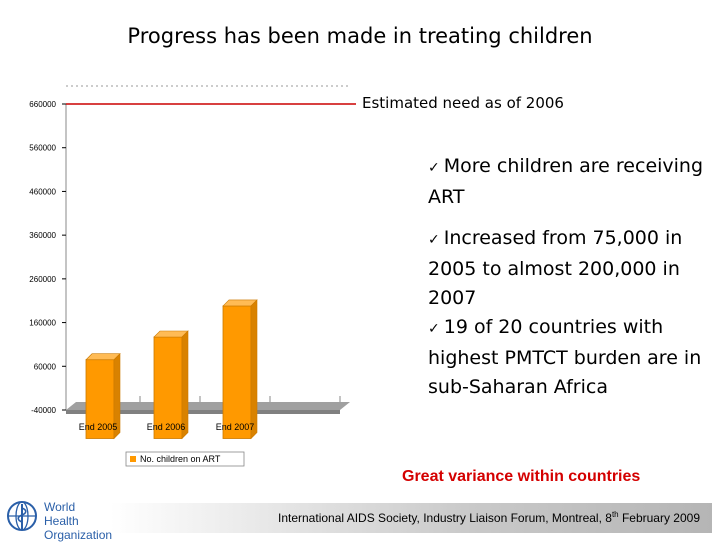 The width and height of the screenshot is (720, 542). I want to click on y-tick-label: 260000, so click(42, 279).